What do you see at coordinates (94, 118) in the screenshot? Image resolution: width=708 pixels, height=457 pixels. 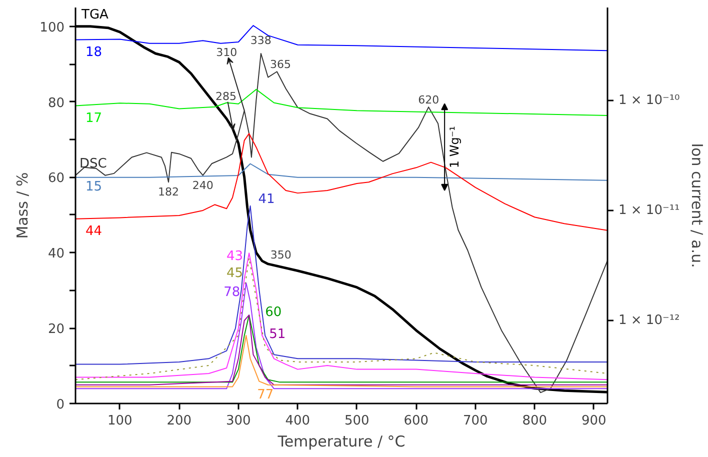 I see `series-label: 17` at bounding box center [94, 118].